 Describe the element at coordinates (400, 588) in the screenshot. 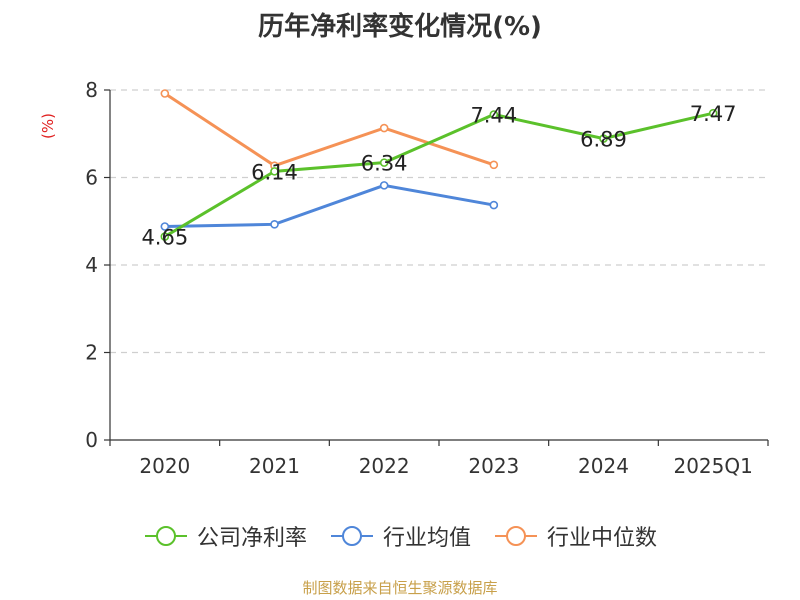

I see `source-note: 制图数据来自恒生聚源数据库` at that location.